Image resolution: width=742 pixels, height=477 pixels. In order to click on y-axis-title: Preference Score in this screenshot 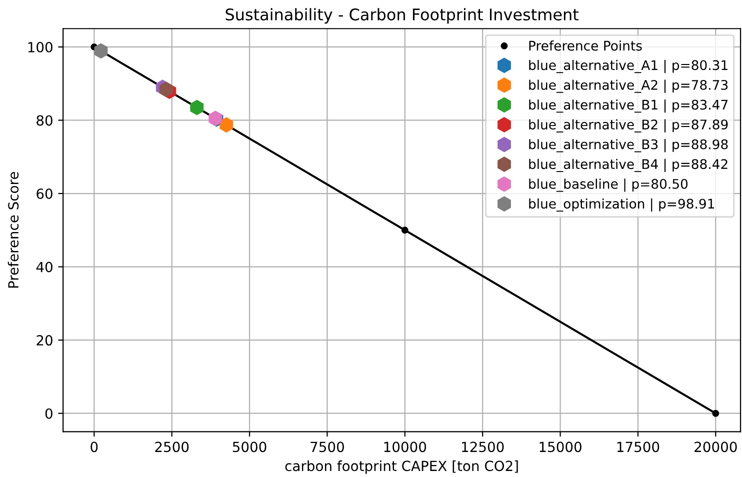, I will do `click(13, 230)`.